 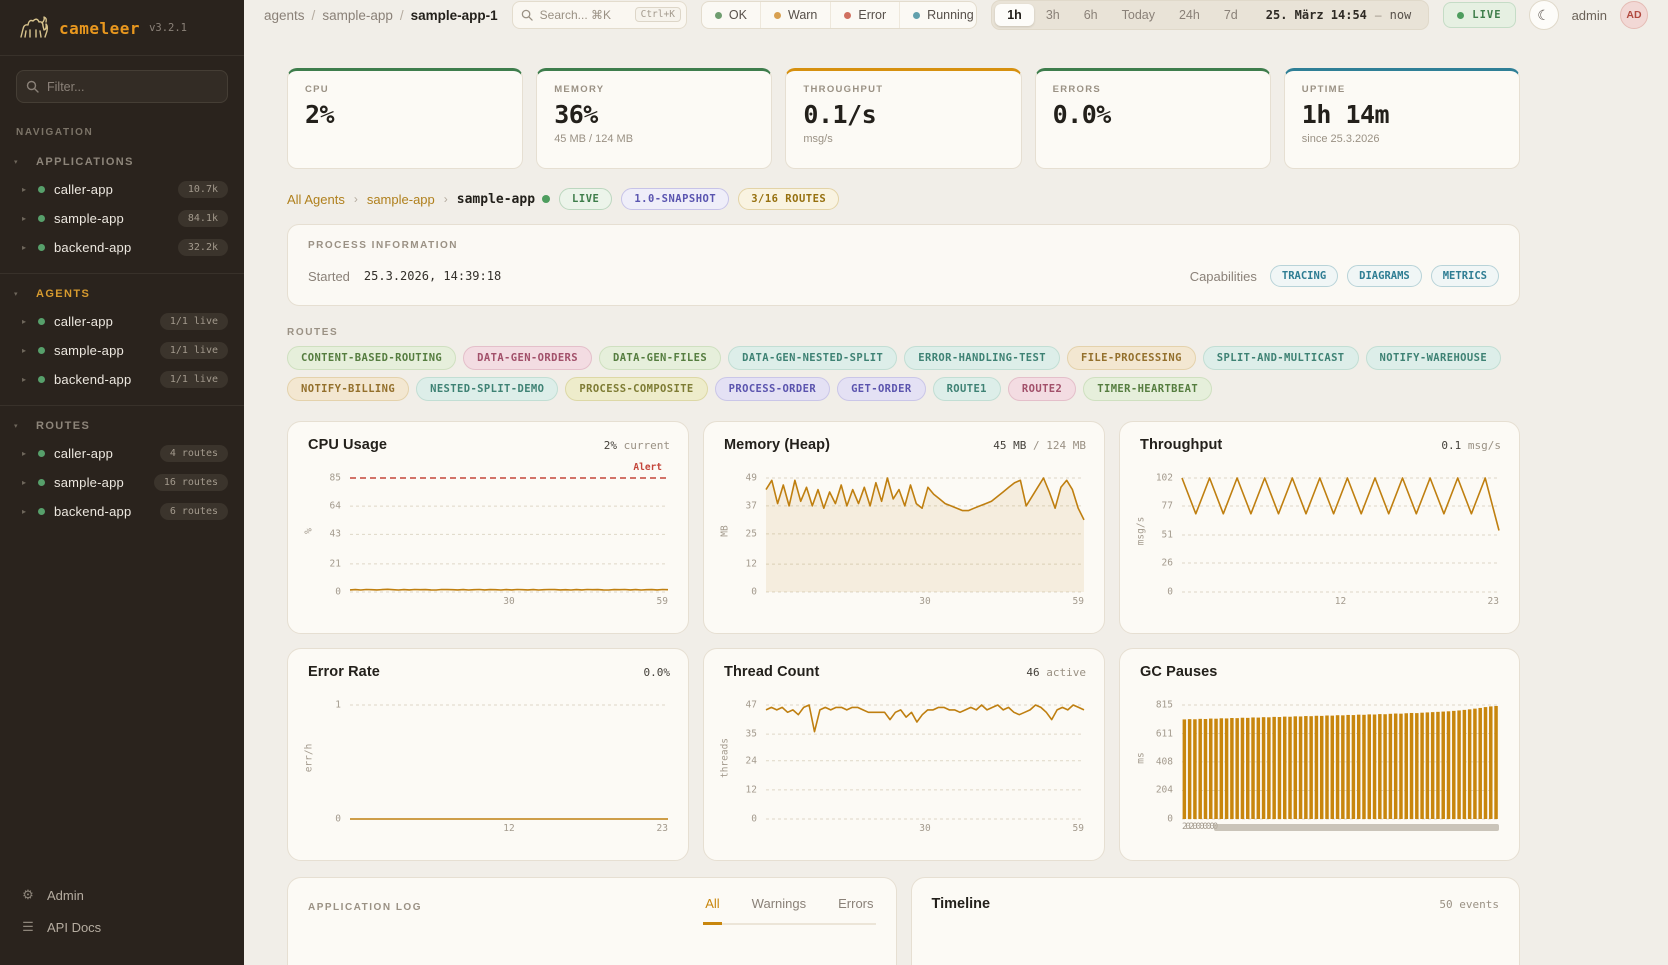 What do you see at coordinates (1589, 15) in the screenshot?
I see `username: admin` at bounding box center [1589, 15].